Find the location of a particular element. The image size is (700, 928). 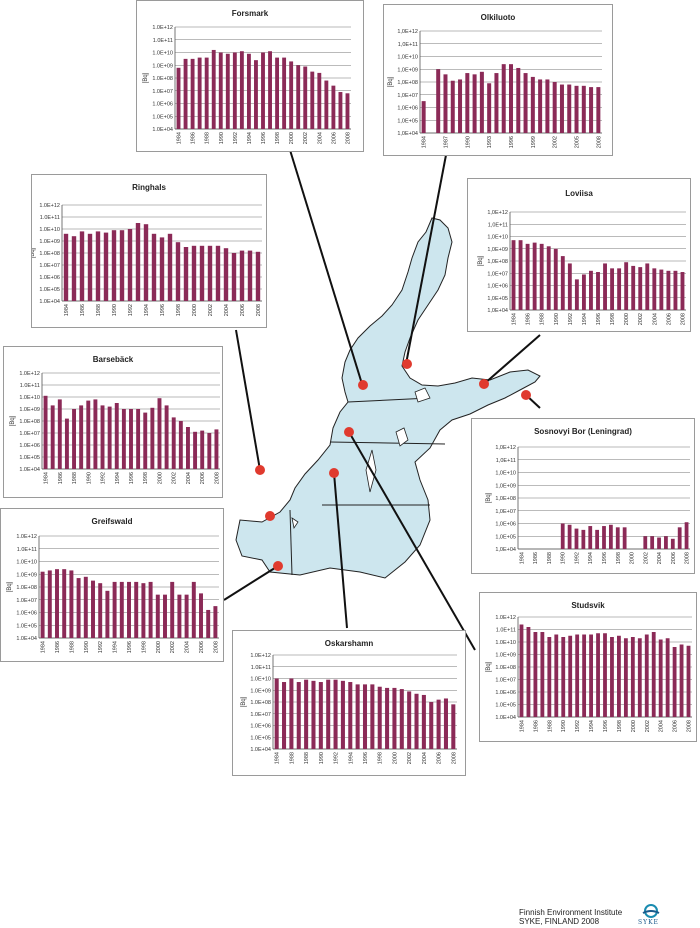

y-tick-label: 1,0E+05 is located at coordinates (505, 537).